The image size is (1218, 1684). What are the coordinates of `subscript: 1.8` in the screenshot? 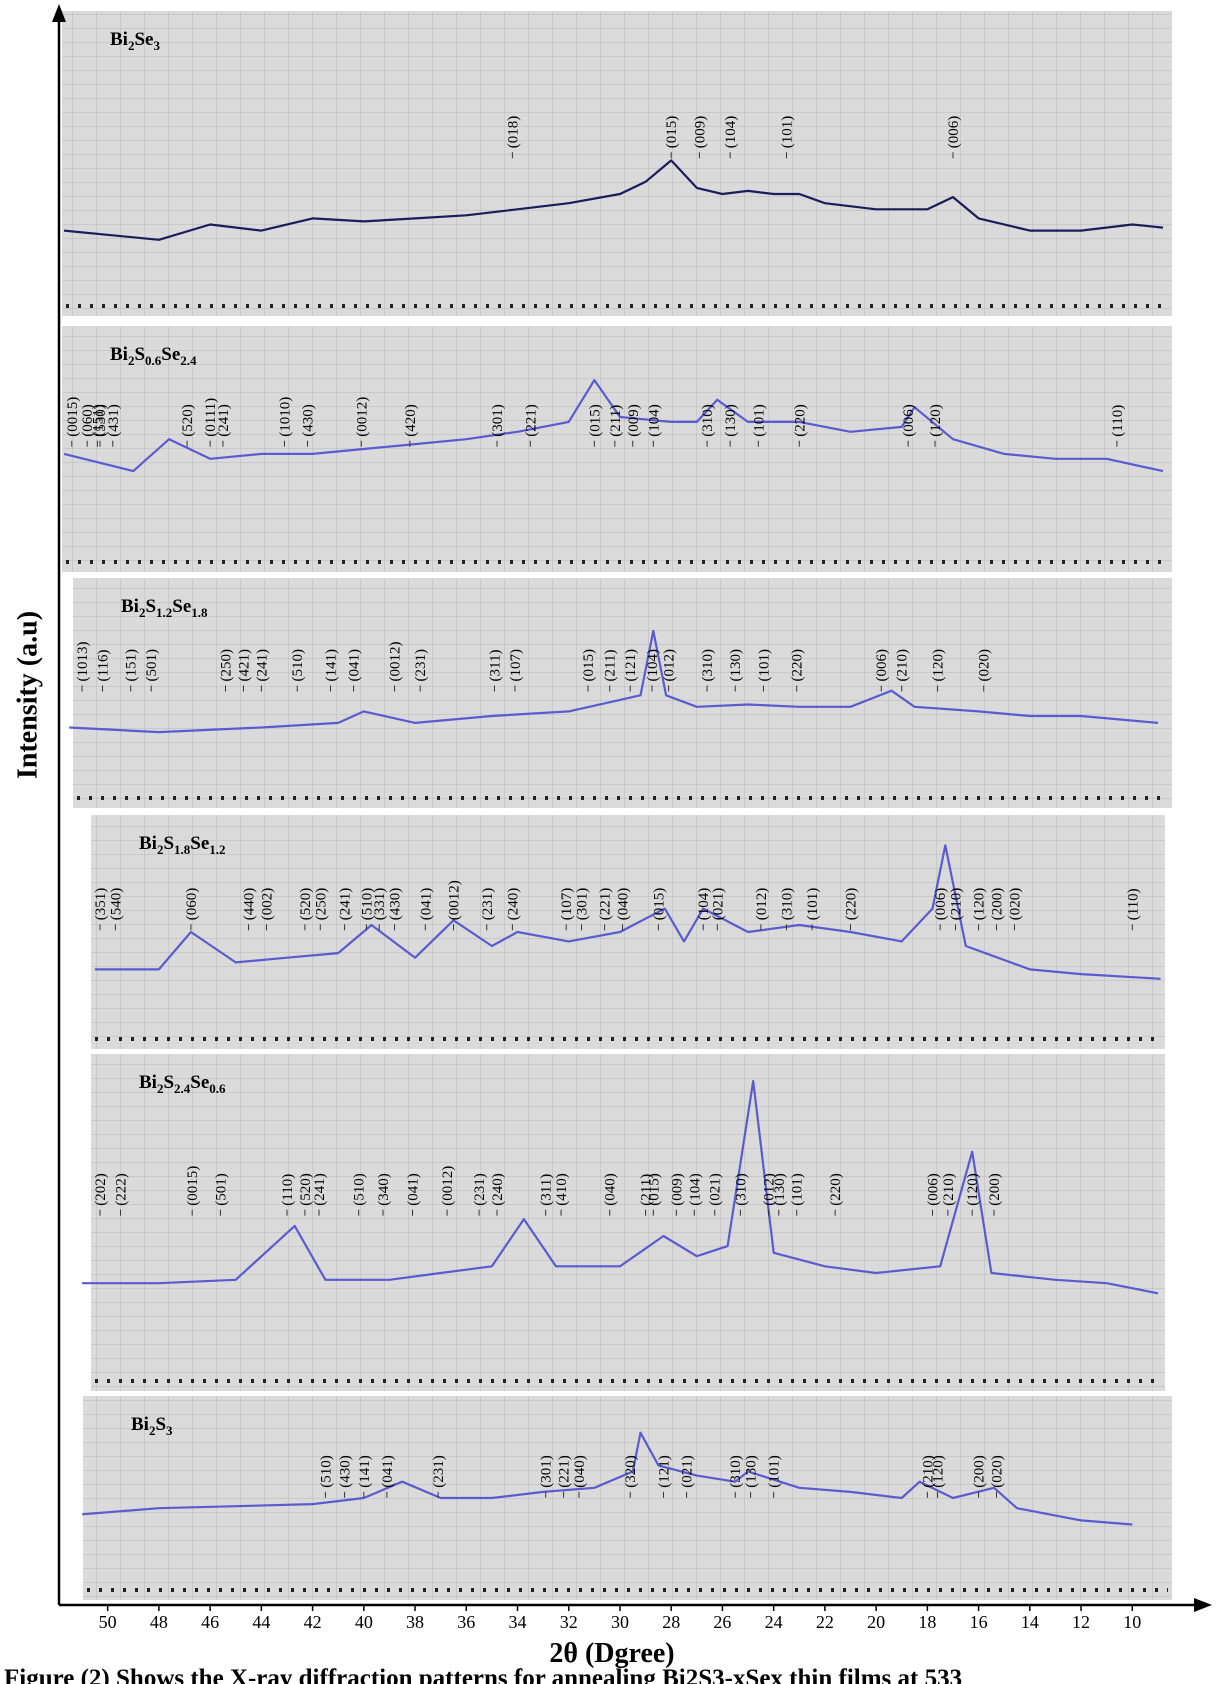 It's located at (199, 612).